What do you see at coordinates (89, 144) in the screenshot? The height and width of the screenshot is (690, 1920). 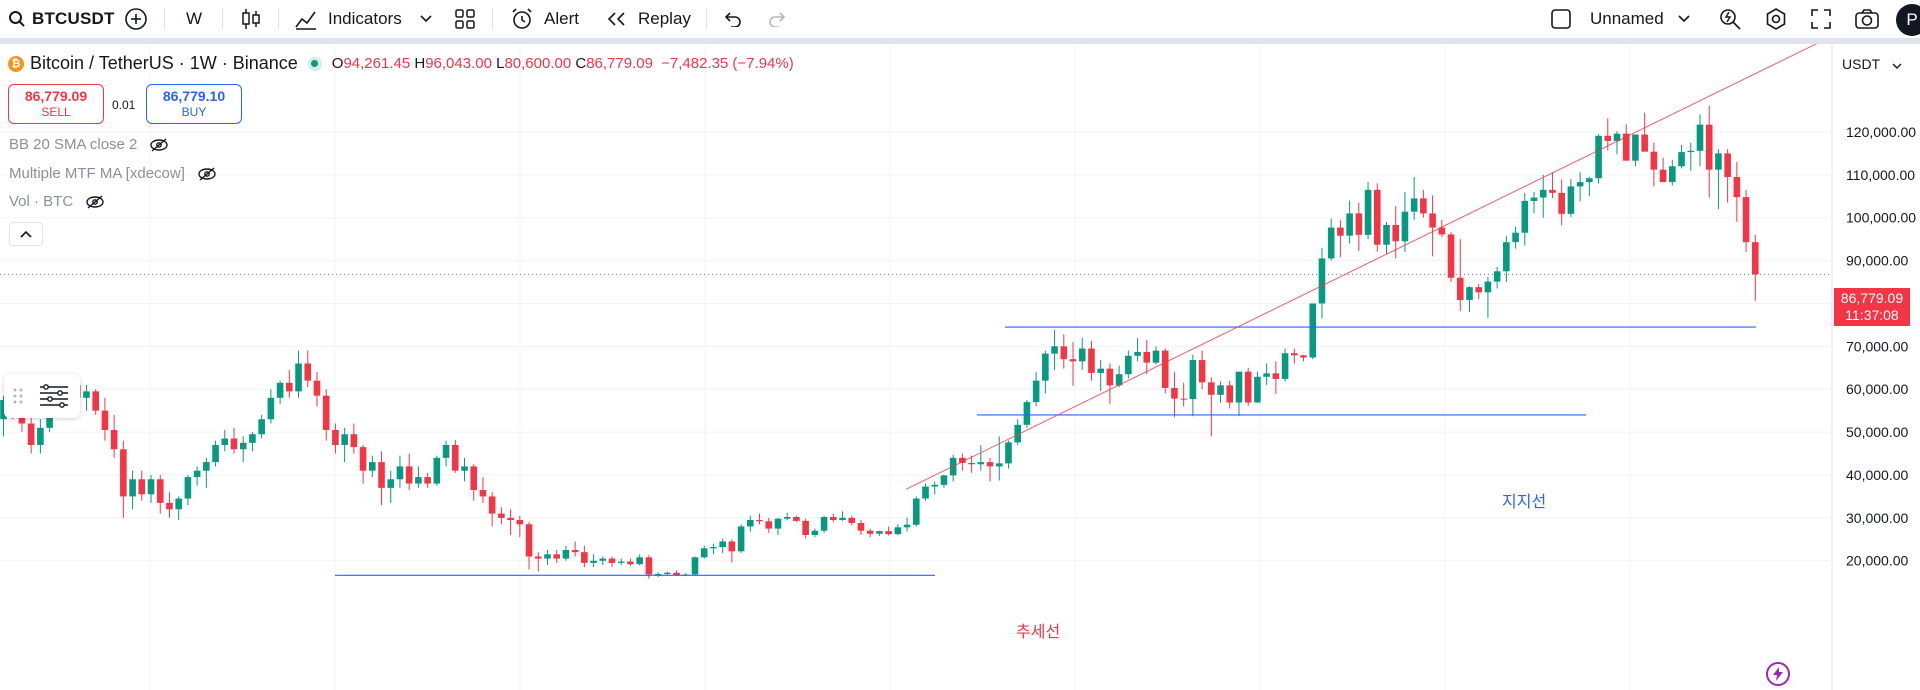 I see `indicator-bb: BB 20 SMA close 2` at bounding box center [89, 144].